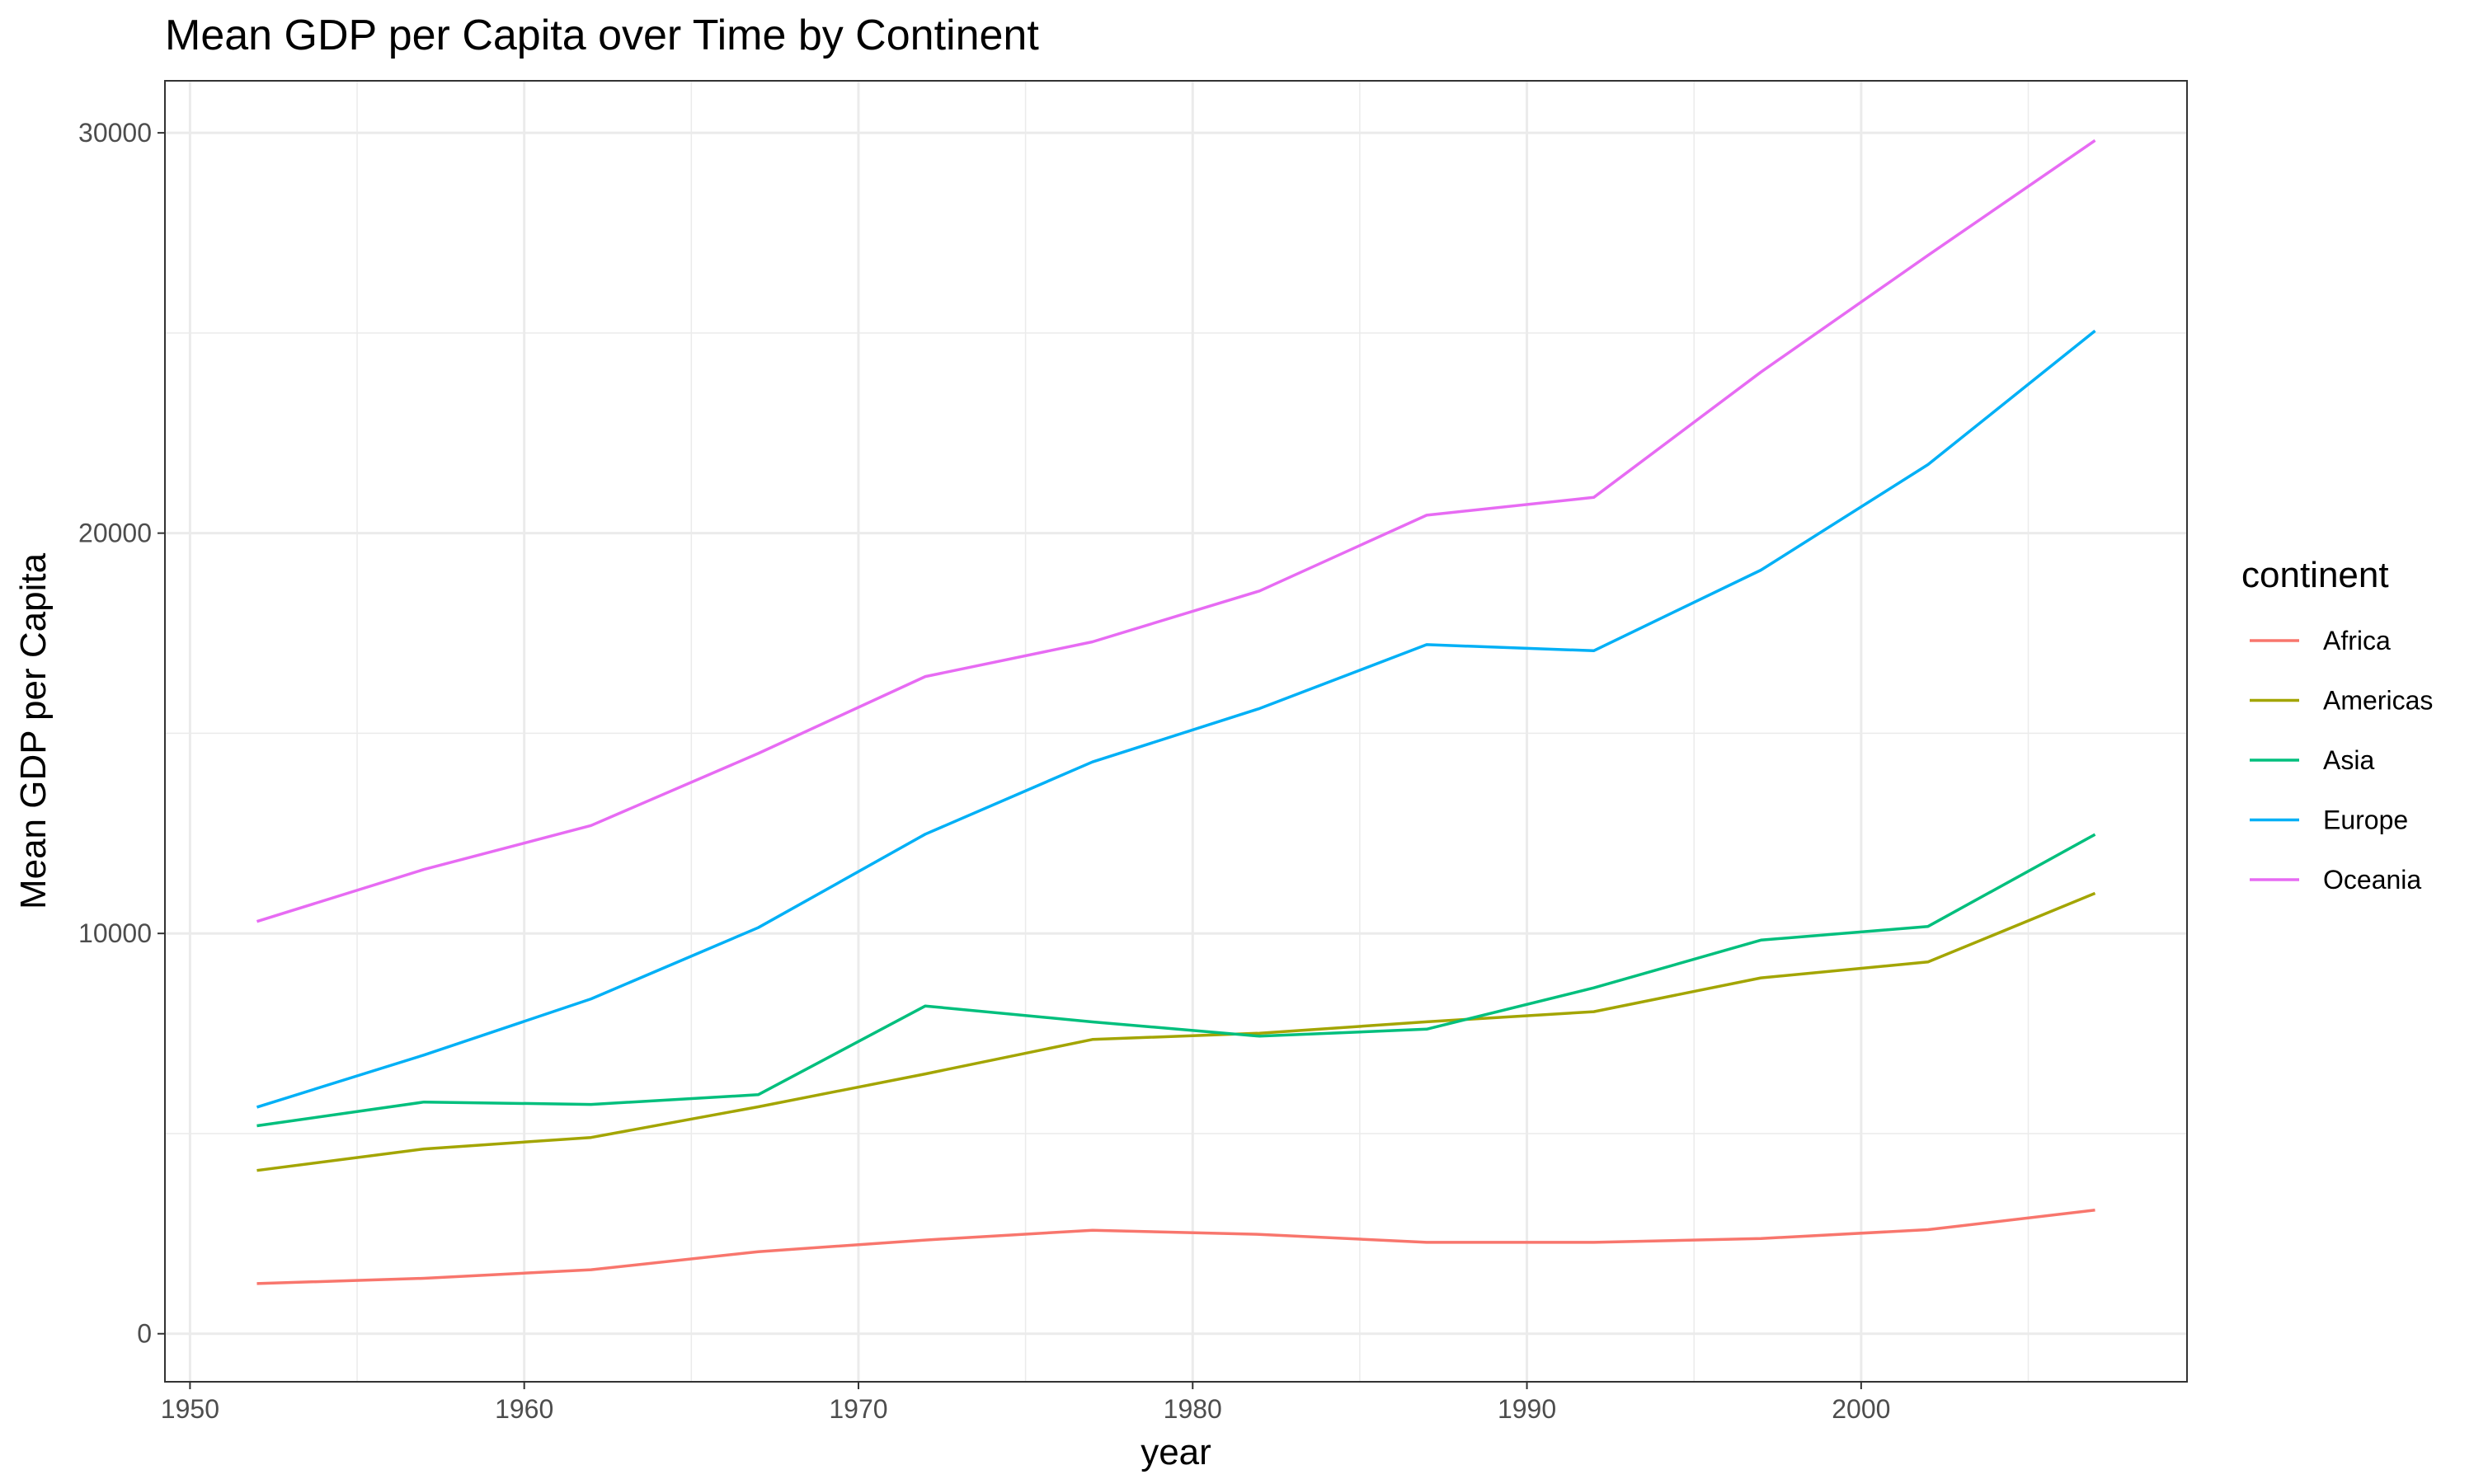 The width and height of the screenshot is (2474, 1484). I want to click on legend-label-americas: Americas, so click(2378, 701).